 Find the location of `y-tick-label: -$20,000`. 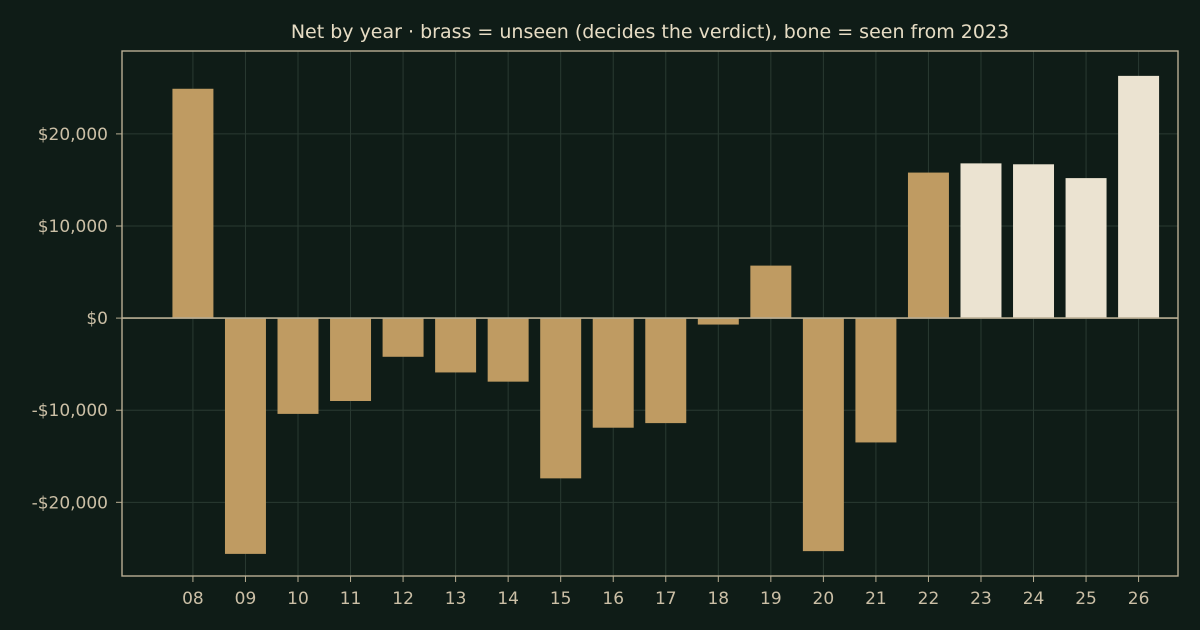

y-tick-label: -$20,000 is located at coordinates (70, 503).